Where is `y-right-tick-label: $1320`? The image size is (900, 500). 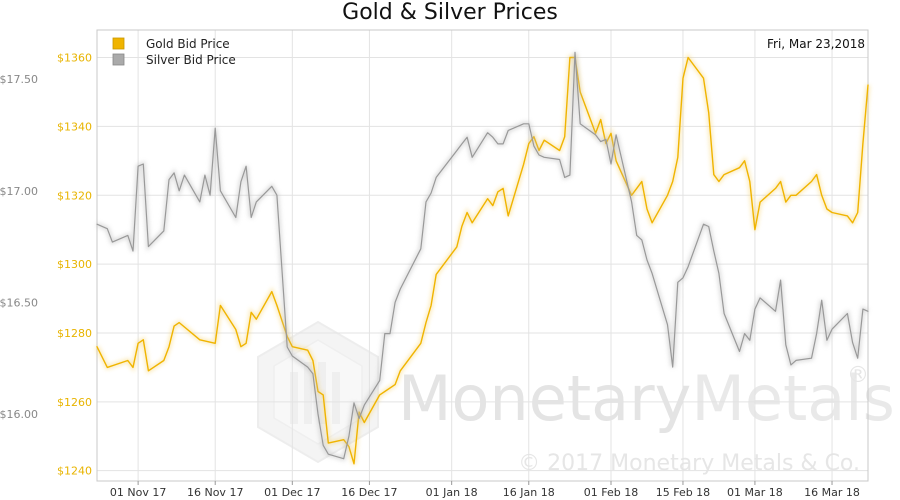 y-right-tick-label: $1320 is located at coordinates (74, 195).